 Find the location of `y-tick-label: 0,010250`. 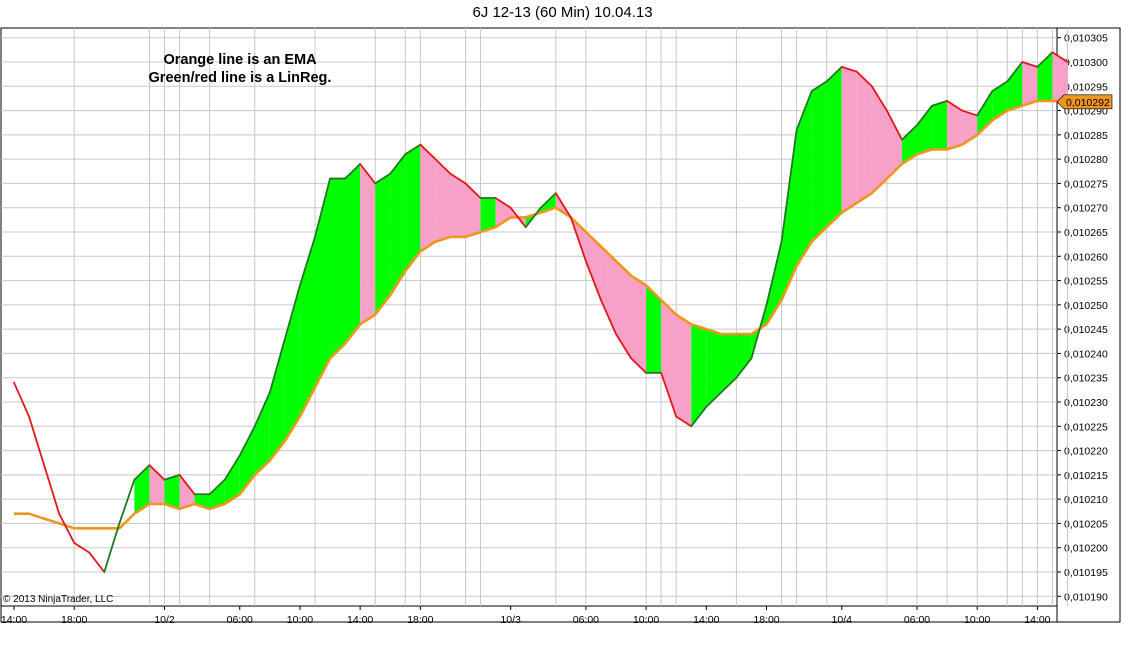

y-tick-label: 0,010250 is located at coordinates (1086, 306).